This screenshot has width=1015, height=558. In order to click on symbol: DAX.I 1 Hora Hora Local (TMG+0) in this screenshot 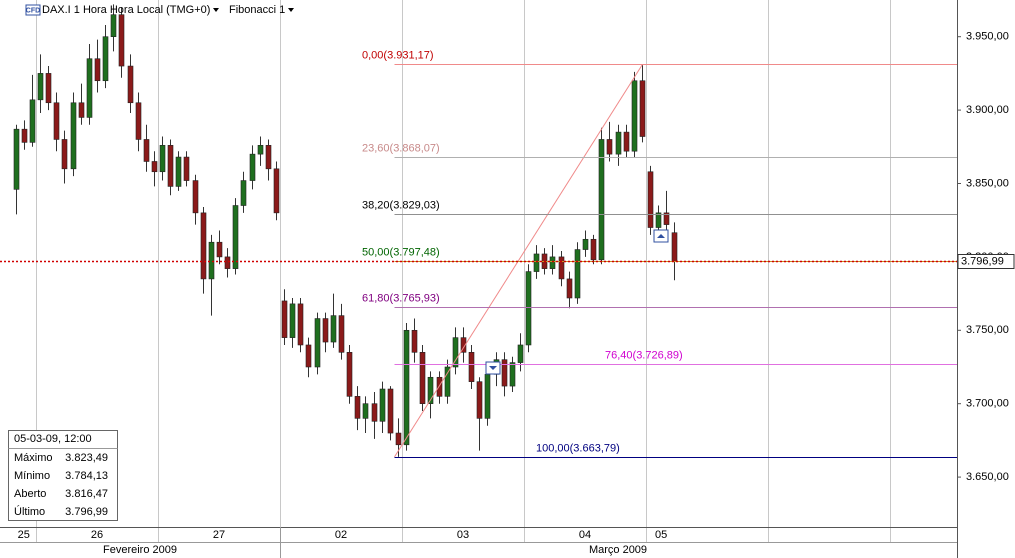, I will do `click(126, 10)`.